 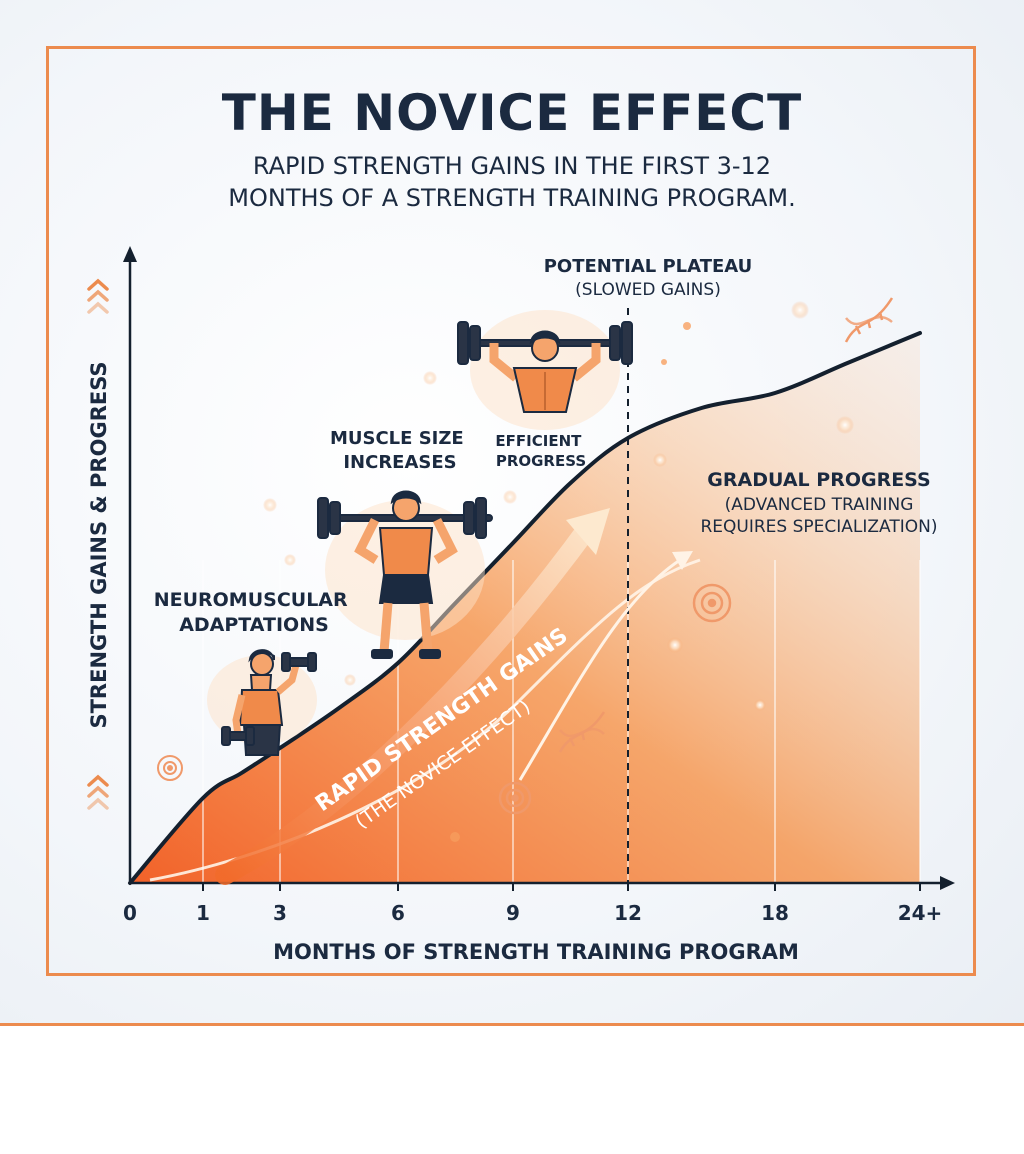 What do you see at coordinates (532, 904) in the screenshot?
I see `x-tick-labels: 0 1 3 6 9 12 18 24+` at bounding box center [532, 904].